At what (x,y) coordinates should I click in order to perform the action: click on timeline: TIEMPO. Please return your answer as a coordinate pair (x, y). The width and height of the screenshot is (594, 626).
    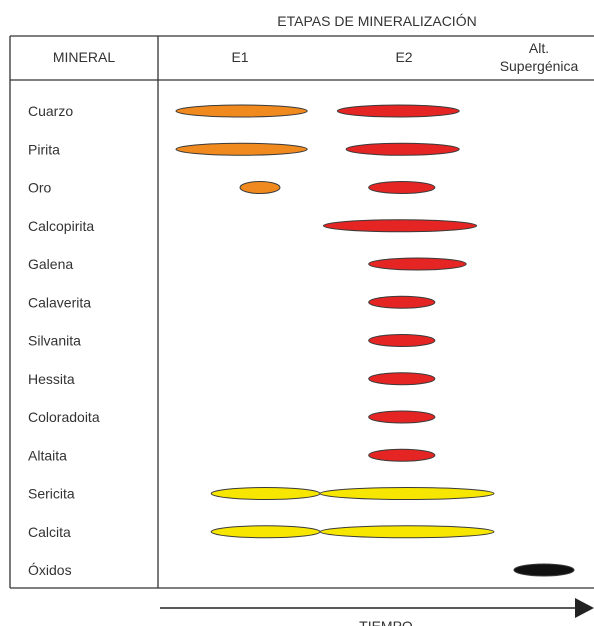
    Looking at the image, I should click on (377, 612).